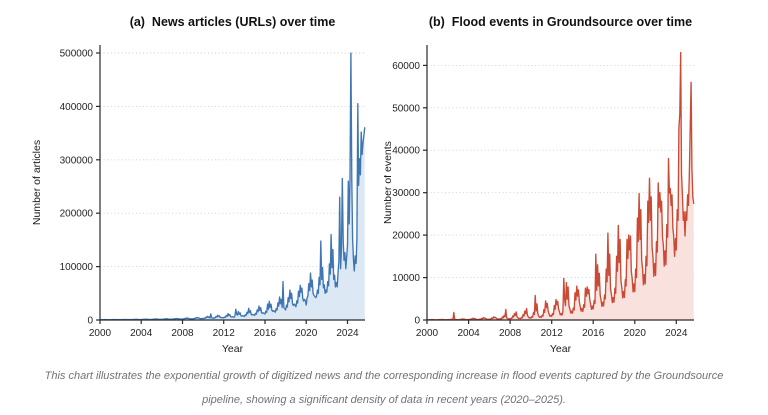 The height and width of the screenshot is (415, 768). Describe the element at coordinates (406, 278) in the screenshot. I see `y-tick-label: 10000` at that location.